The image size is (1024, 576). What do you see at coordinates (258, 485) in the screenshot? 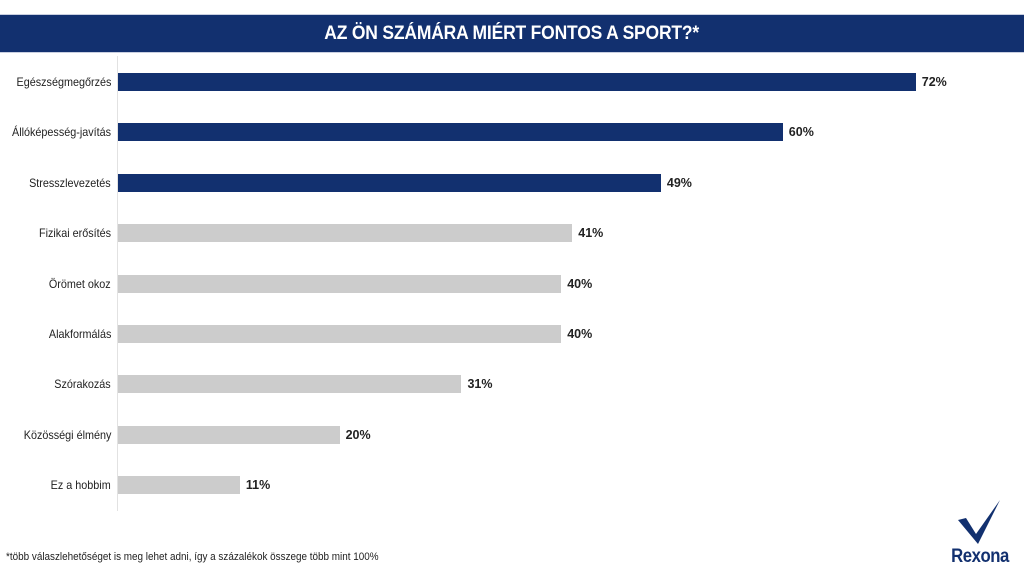
I see `value-label: 11%` at bounding box center [258, 485].